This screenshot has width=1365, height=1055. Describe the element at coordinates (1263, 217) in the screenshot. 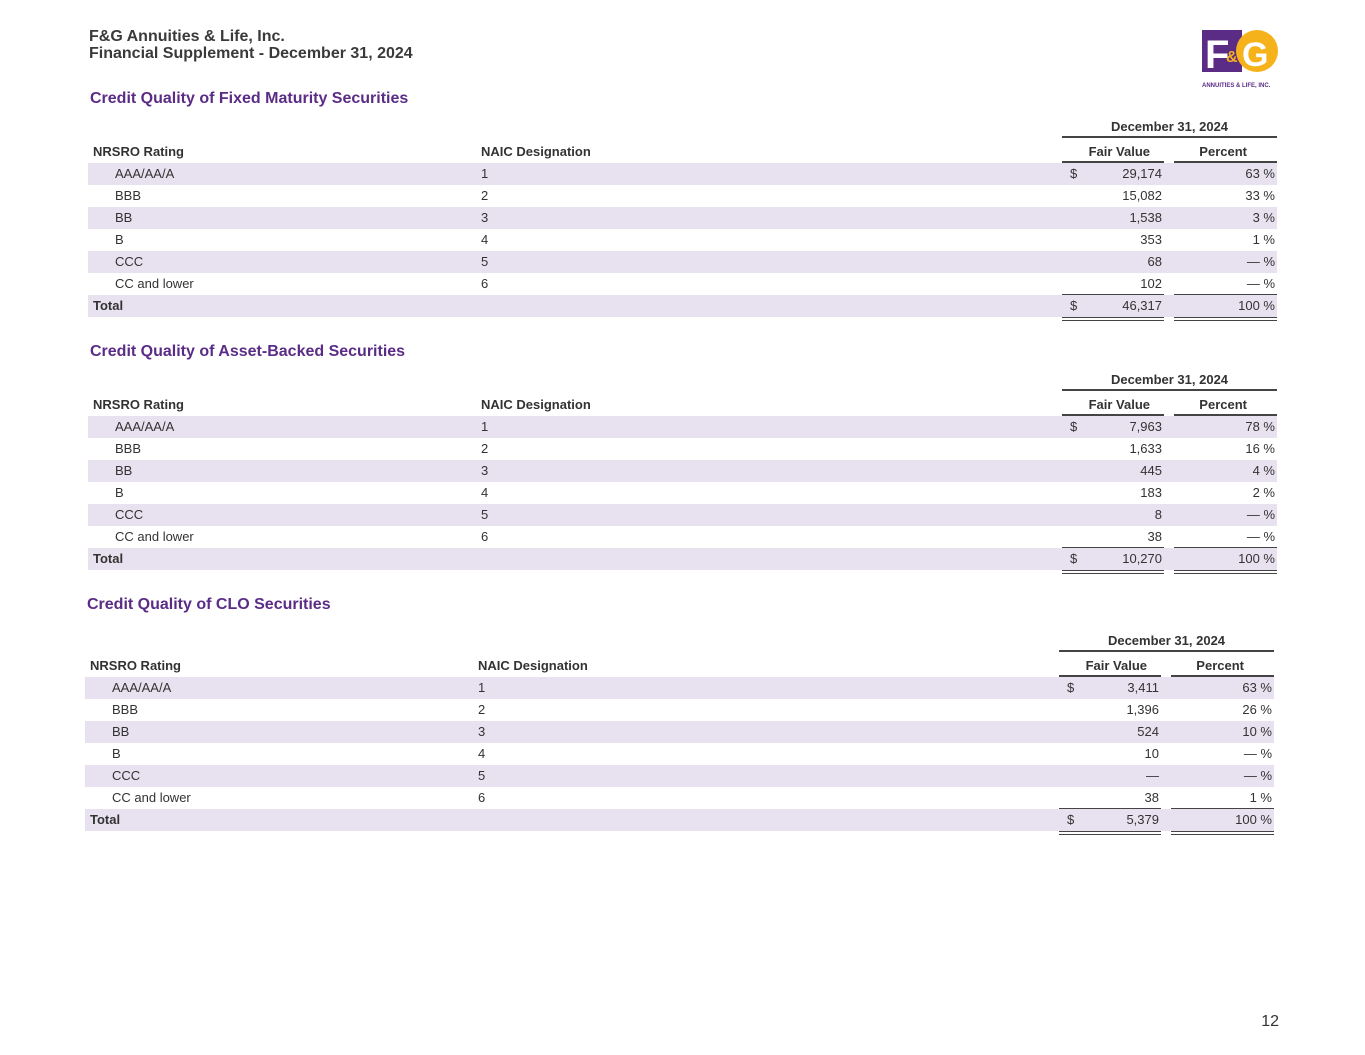

I see `percent: 3 %` at that location.